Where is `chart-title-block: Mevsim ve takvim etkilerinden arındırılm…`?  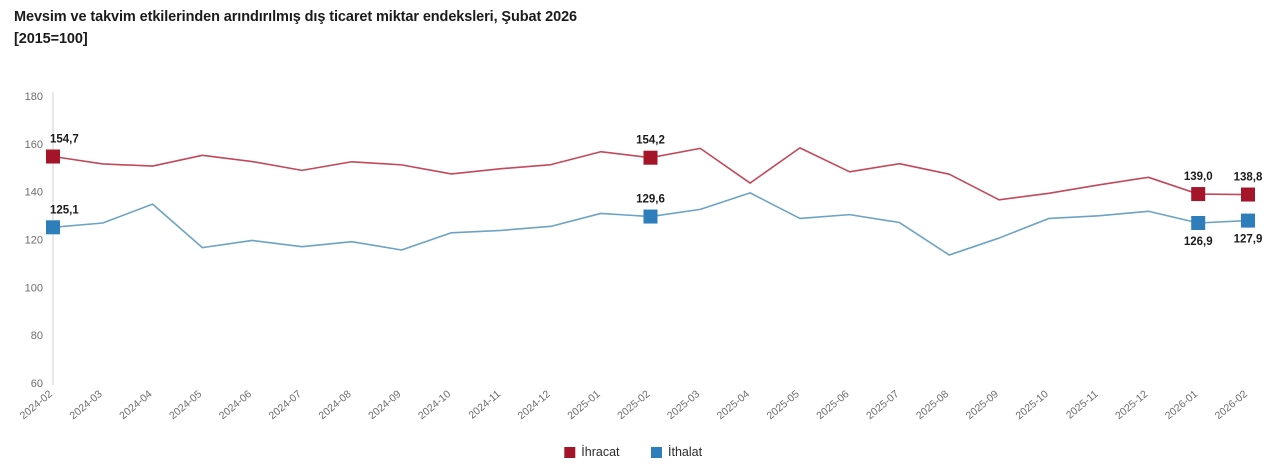 chart-title-block: Mevsim ve takvim etkilerinden arındırılm… is located at coordinates (464, 28).